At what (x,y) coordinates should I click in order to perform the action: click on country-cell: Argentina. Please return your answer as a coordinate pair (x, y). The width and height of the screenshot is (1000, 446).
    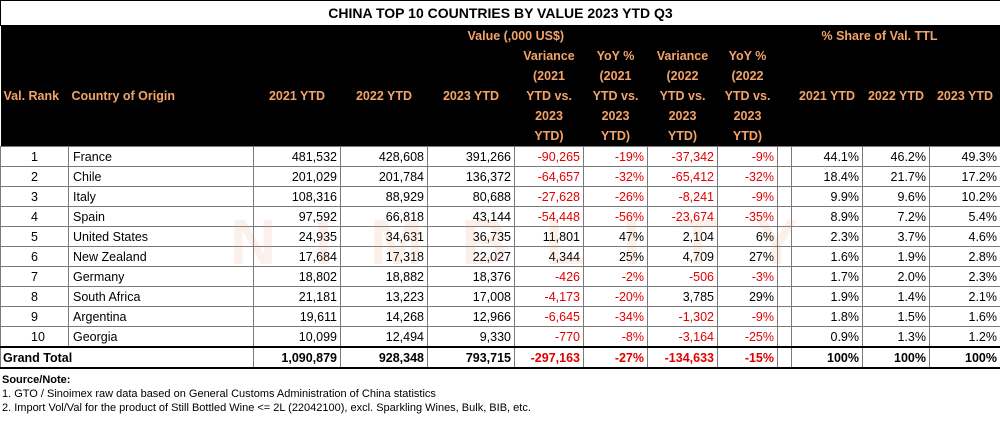
    Looking at the image, I should click on (161, 316).